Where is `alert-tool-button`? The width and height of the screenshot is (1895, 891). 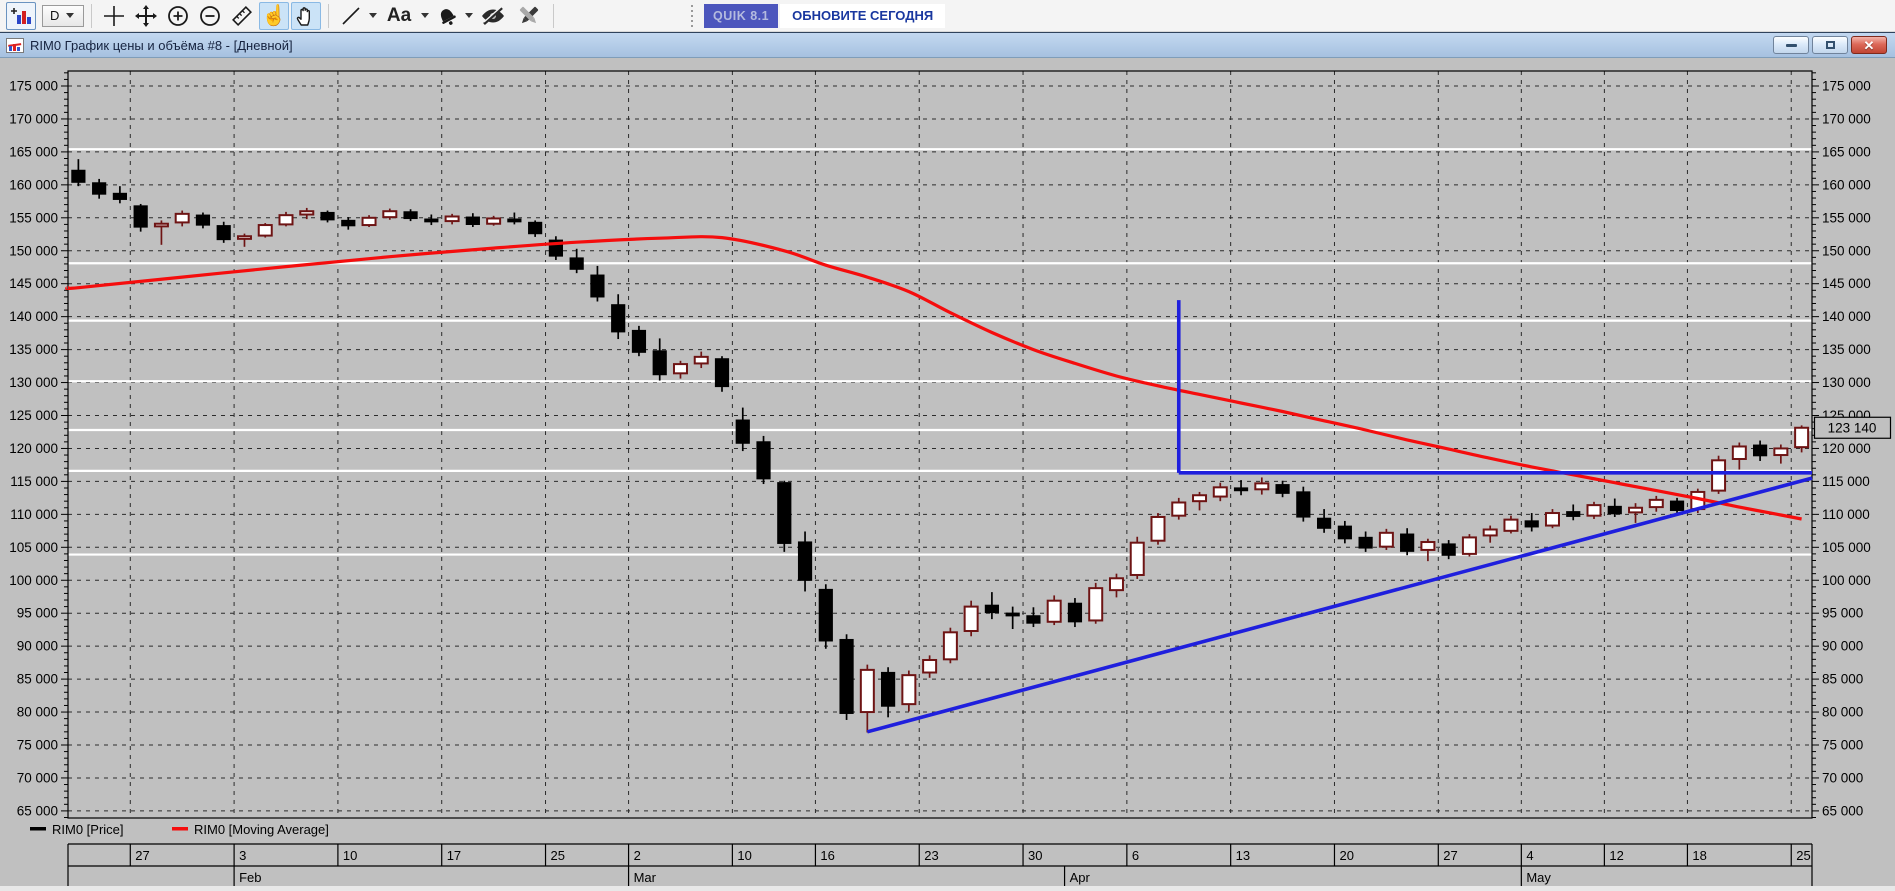
alert-tool-button is located at coordinates (447, 16).